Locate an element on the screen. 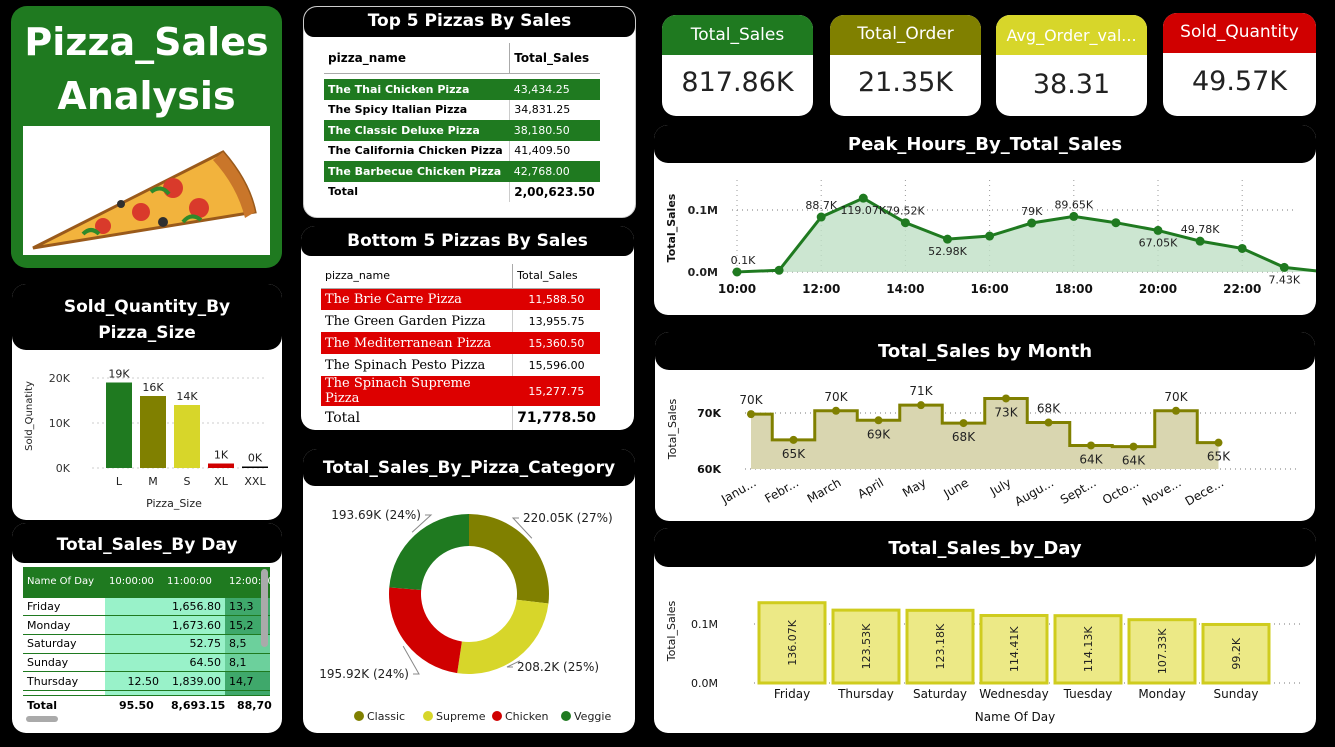  day-cell: Saturday is located at coordinates (64, 644).